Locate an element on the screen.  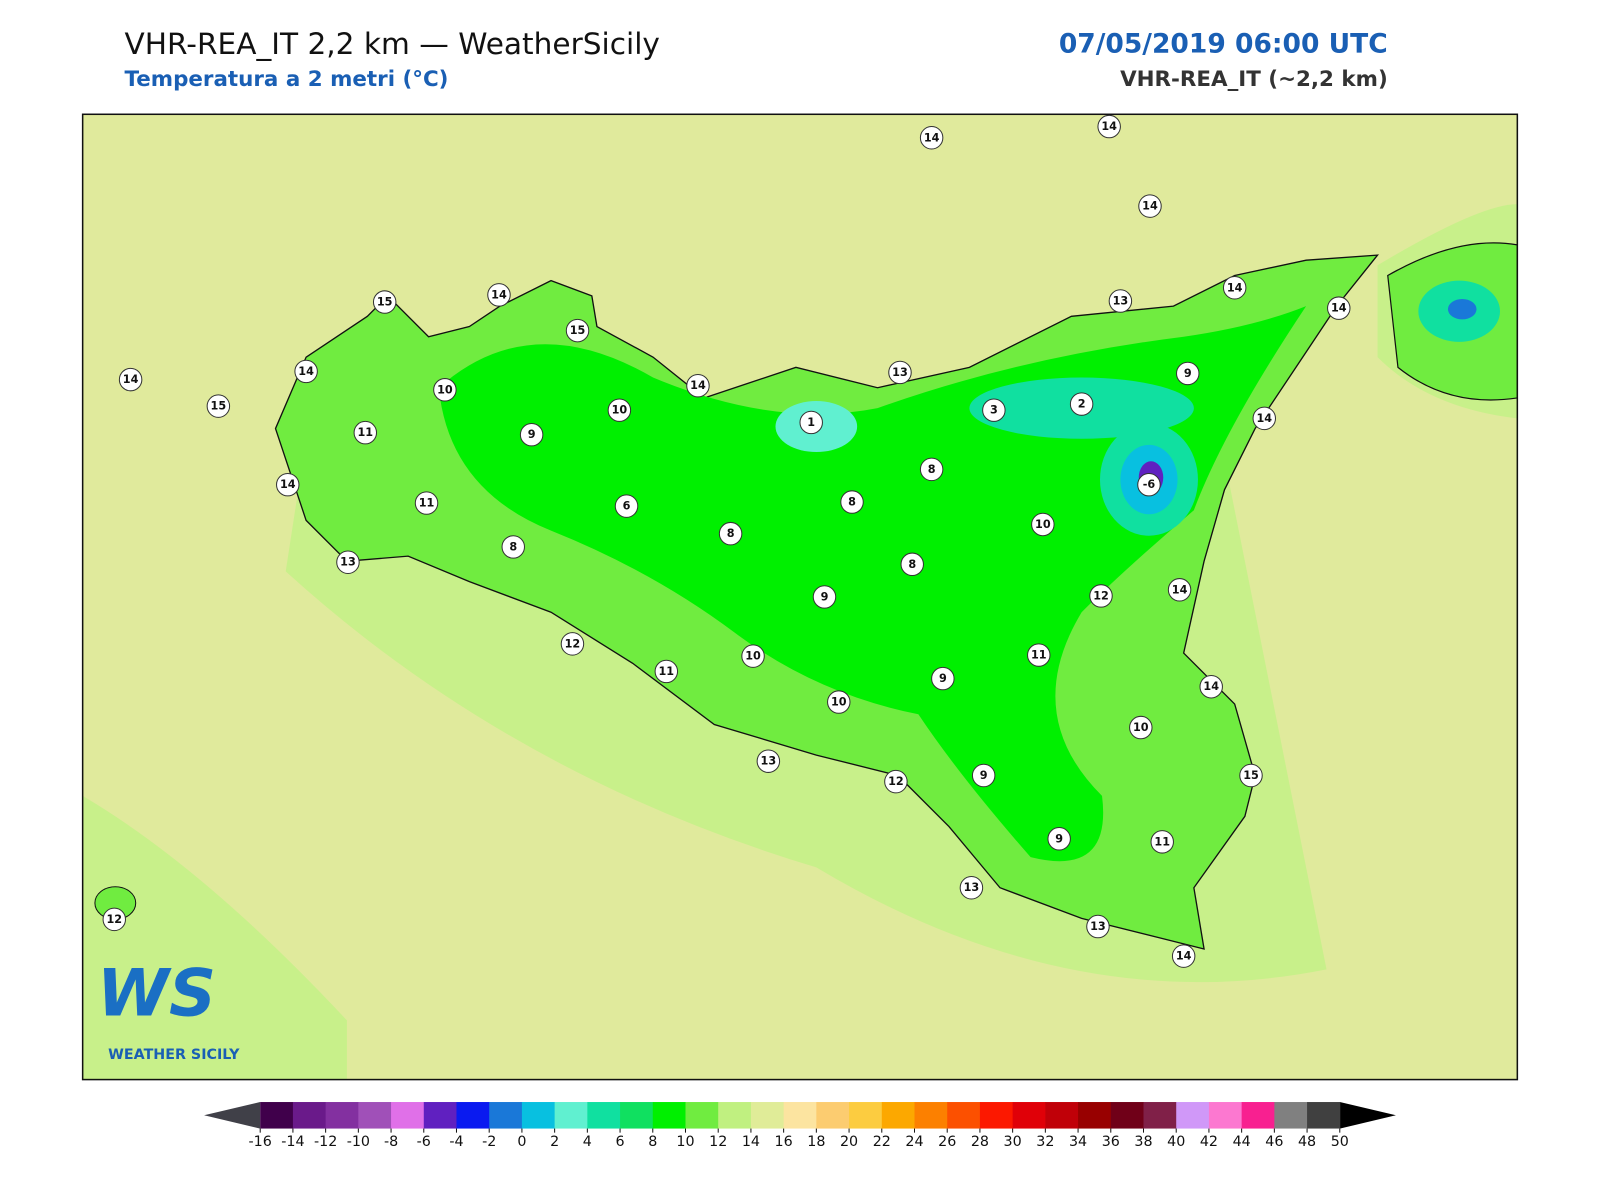
colorbar-tick-label: 36 is located at coordinates (1111, 1142).